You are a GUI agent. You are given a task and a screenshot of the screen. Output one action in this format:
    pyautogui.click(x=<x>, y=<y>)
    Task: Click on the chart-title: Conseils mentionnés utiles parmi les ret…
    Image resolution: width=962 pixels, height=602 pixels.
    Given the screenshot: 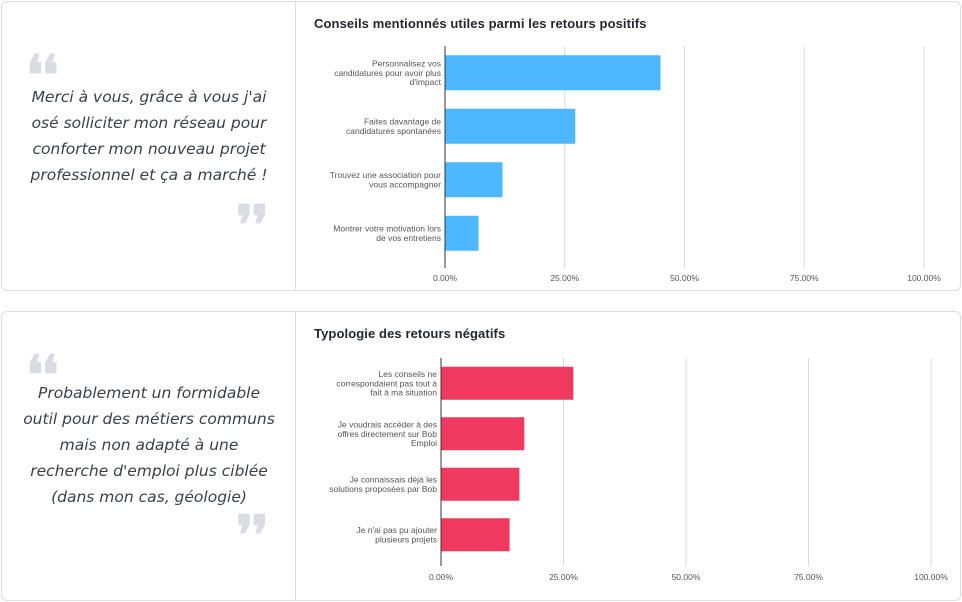 What is the action you would take?
    pyautogui.click(x=480, y=23)
    